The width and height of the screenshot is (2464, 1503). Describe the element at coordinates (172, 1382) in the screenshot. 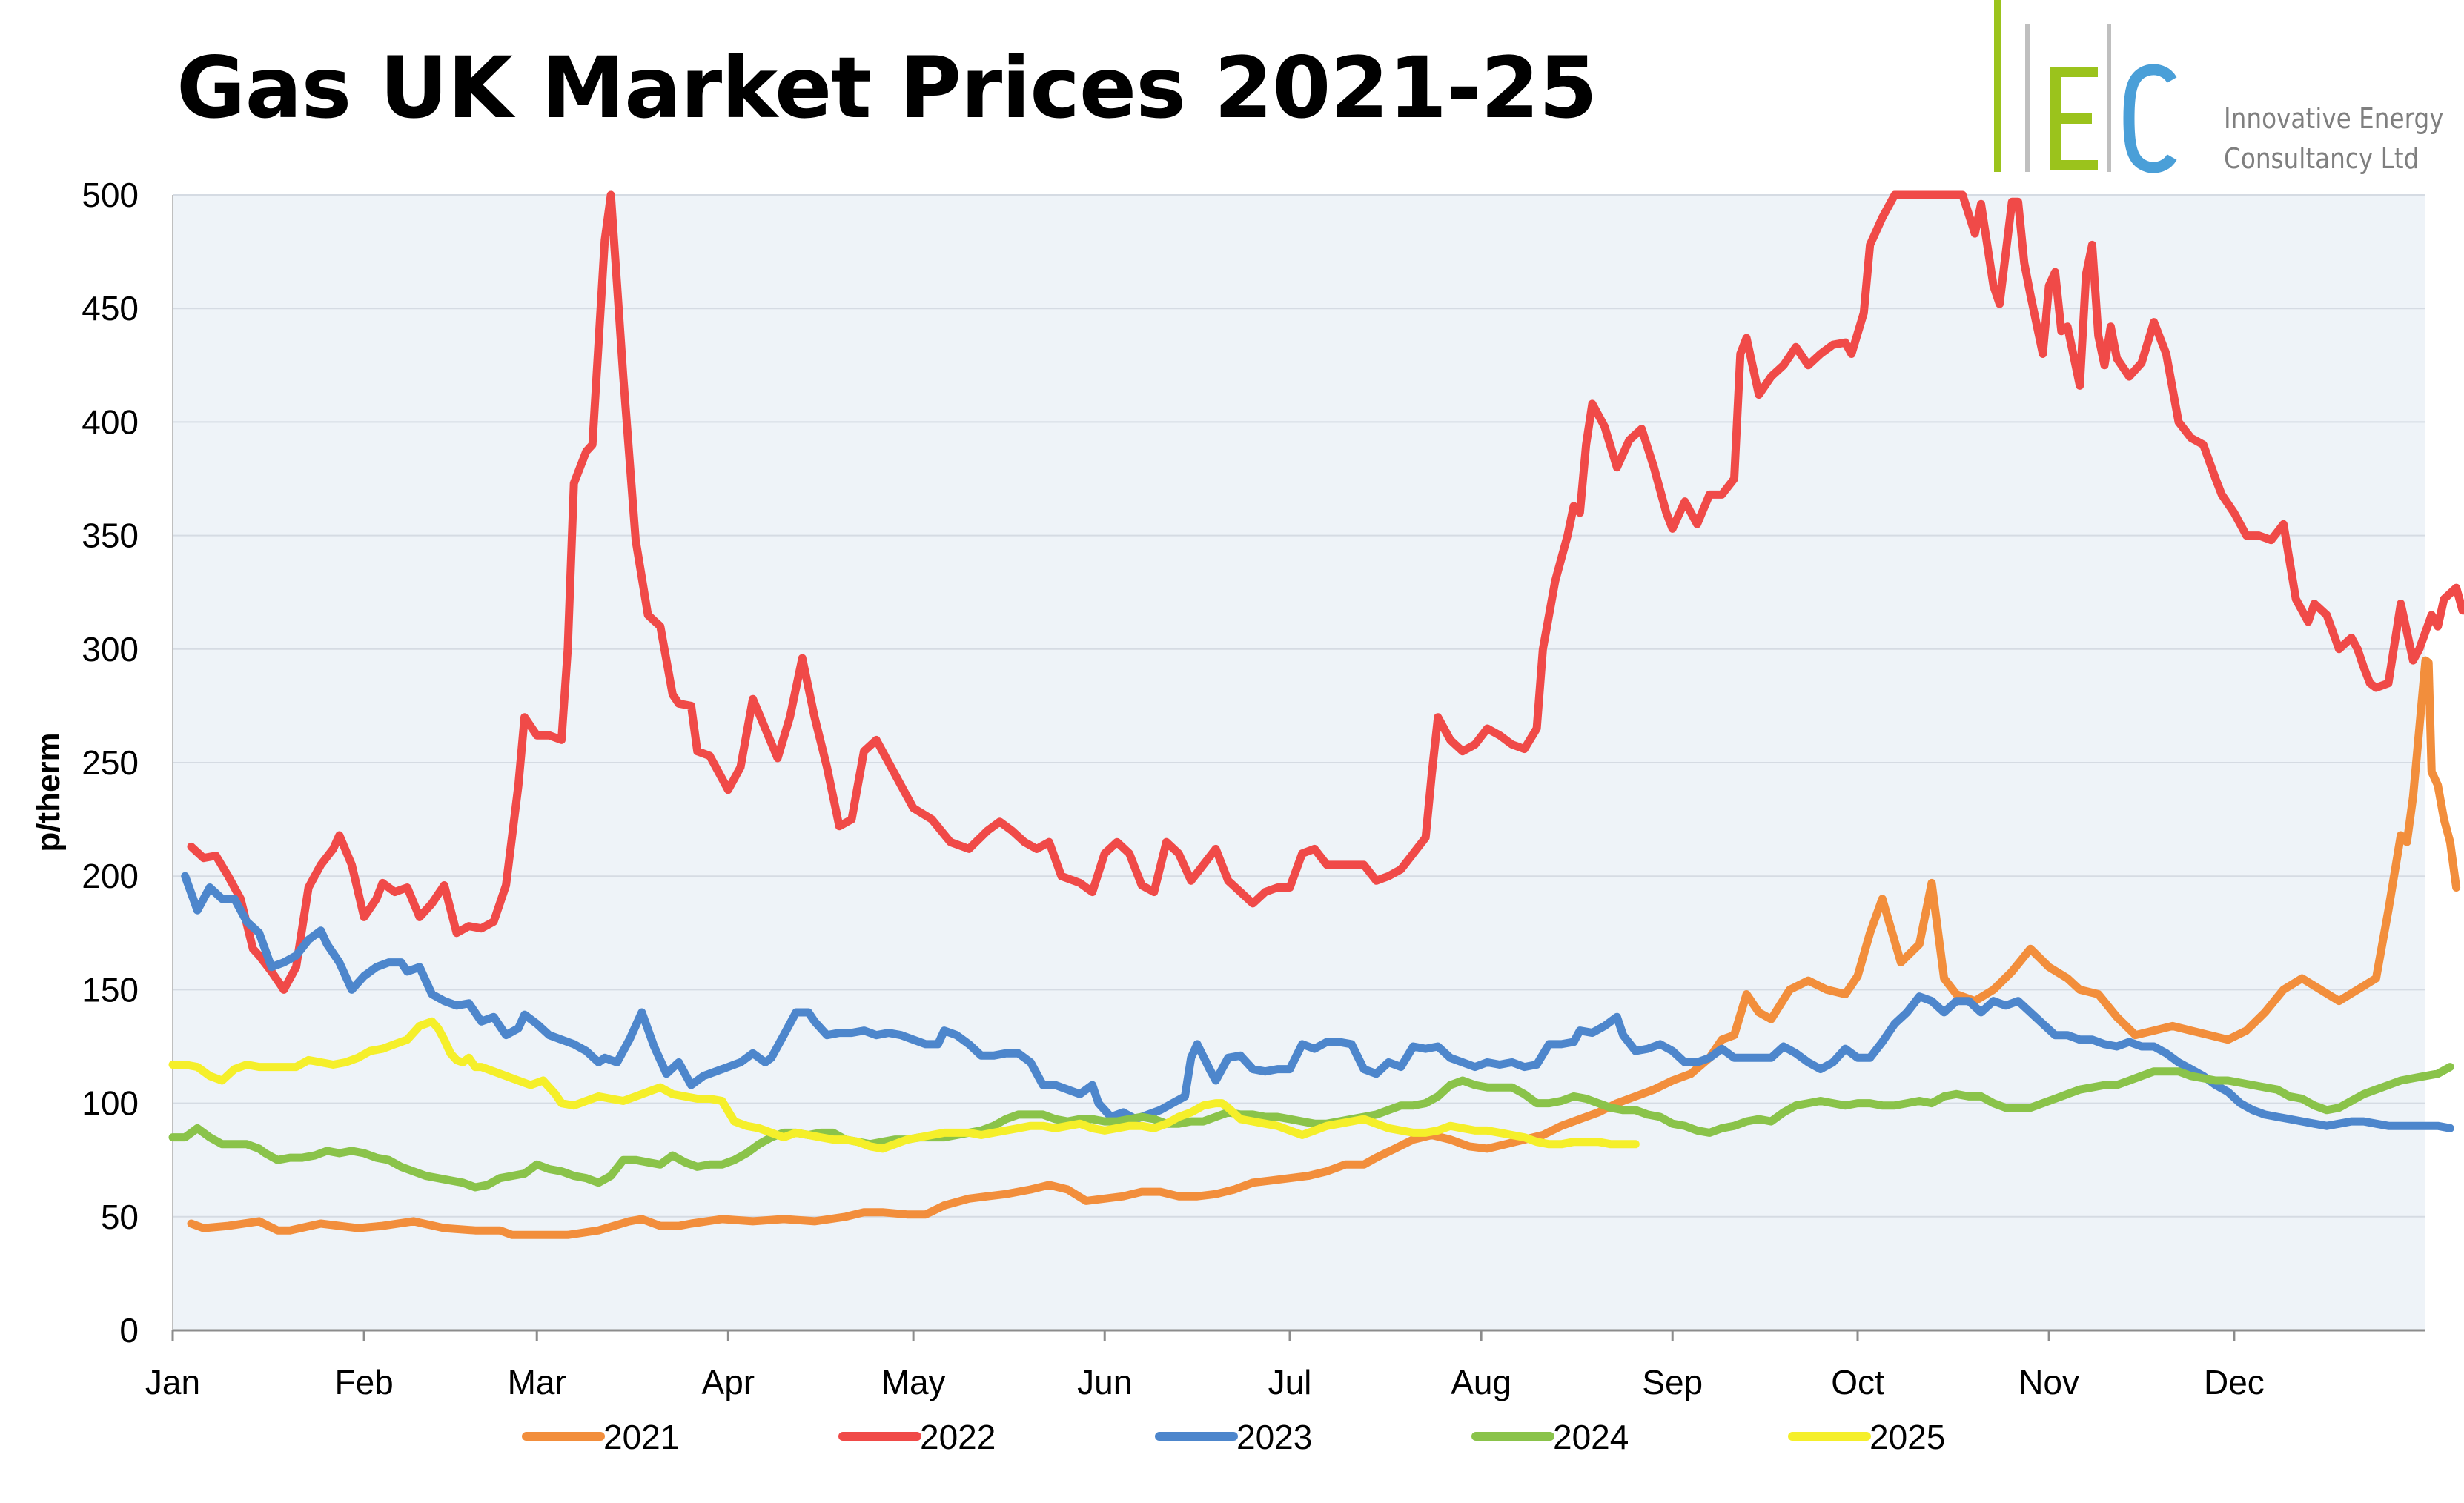

I see `x-tick-label: Jan` at that location.